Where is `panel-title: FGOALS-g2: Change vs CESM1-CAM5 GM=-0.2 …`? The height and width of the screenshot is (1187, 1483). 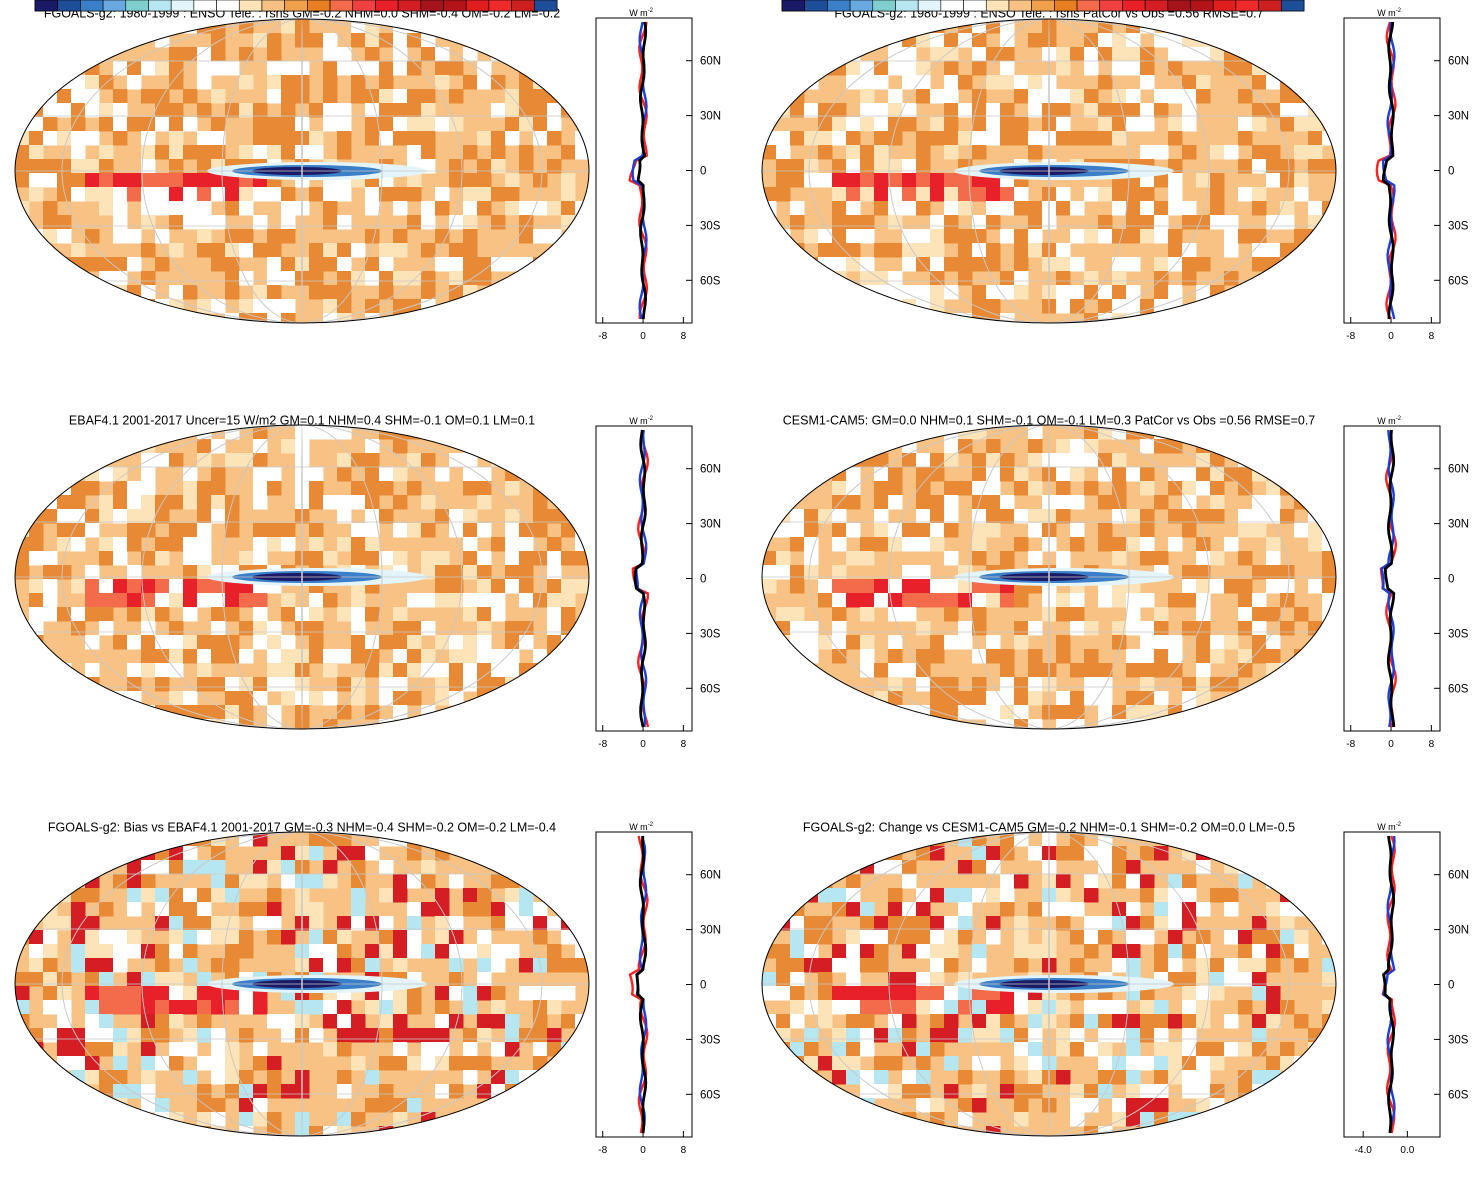
panel-title: FGOALS-g2: Change vs CESM1-CAM5 GM=-0.2 … is located at coordinates (1049, 827).